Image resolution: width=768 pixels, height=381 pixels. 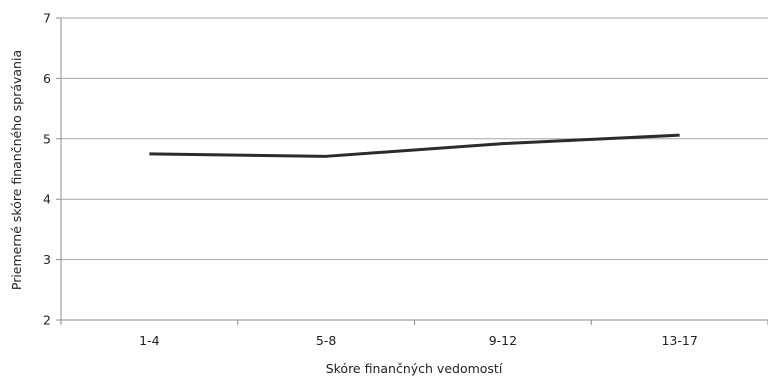 I want to click on y-tick-label: 7, so click(x=47, y=18).